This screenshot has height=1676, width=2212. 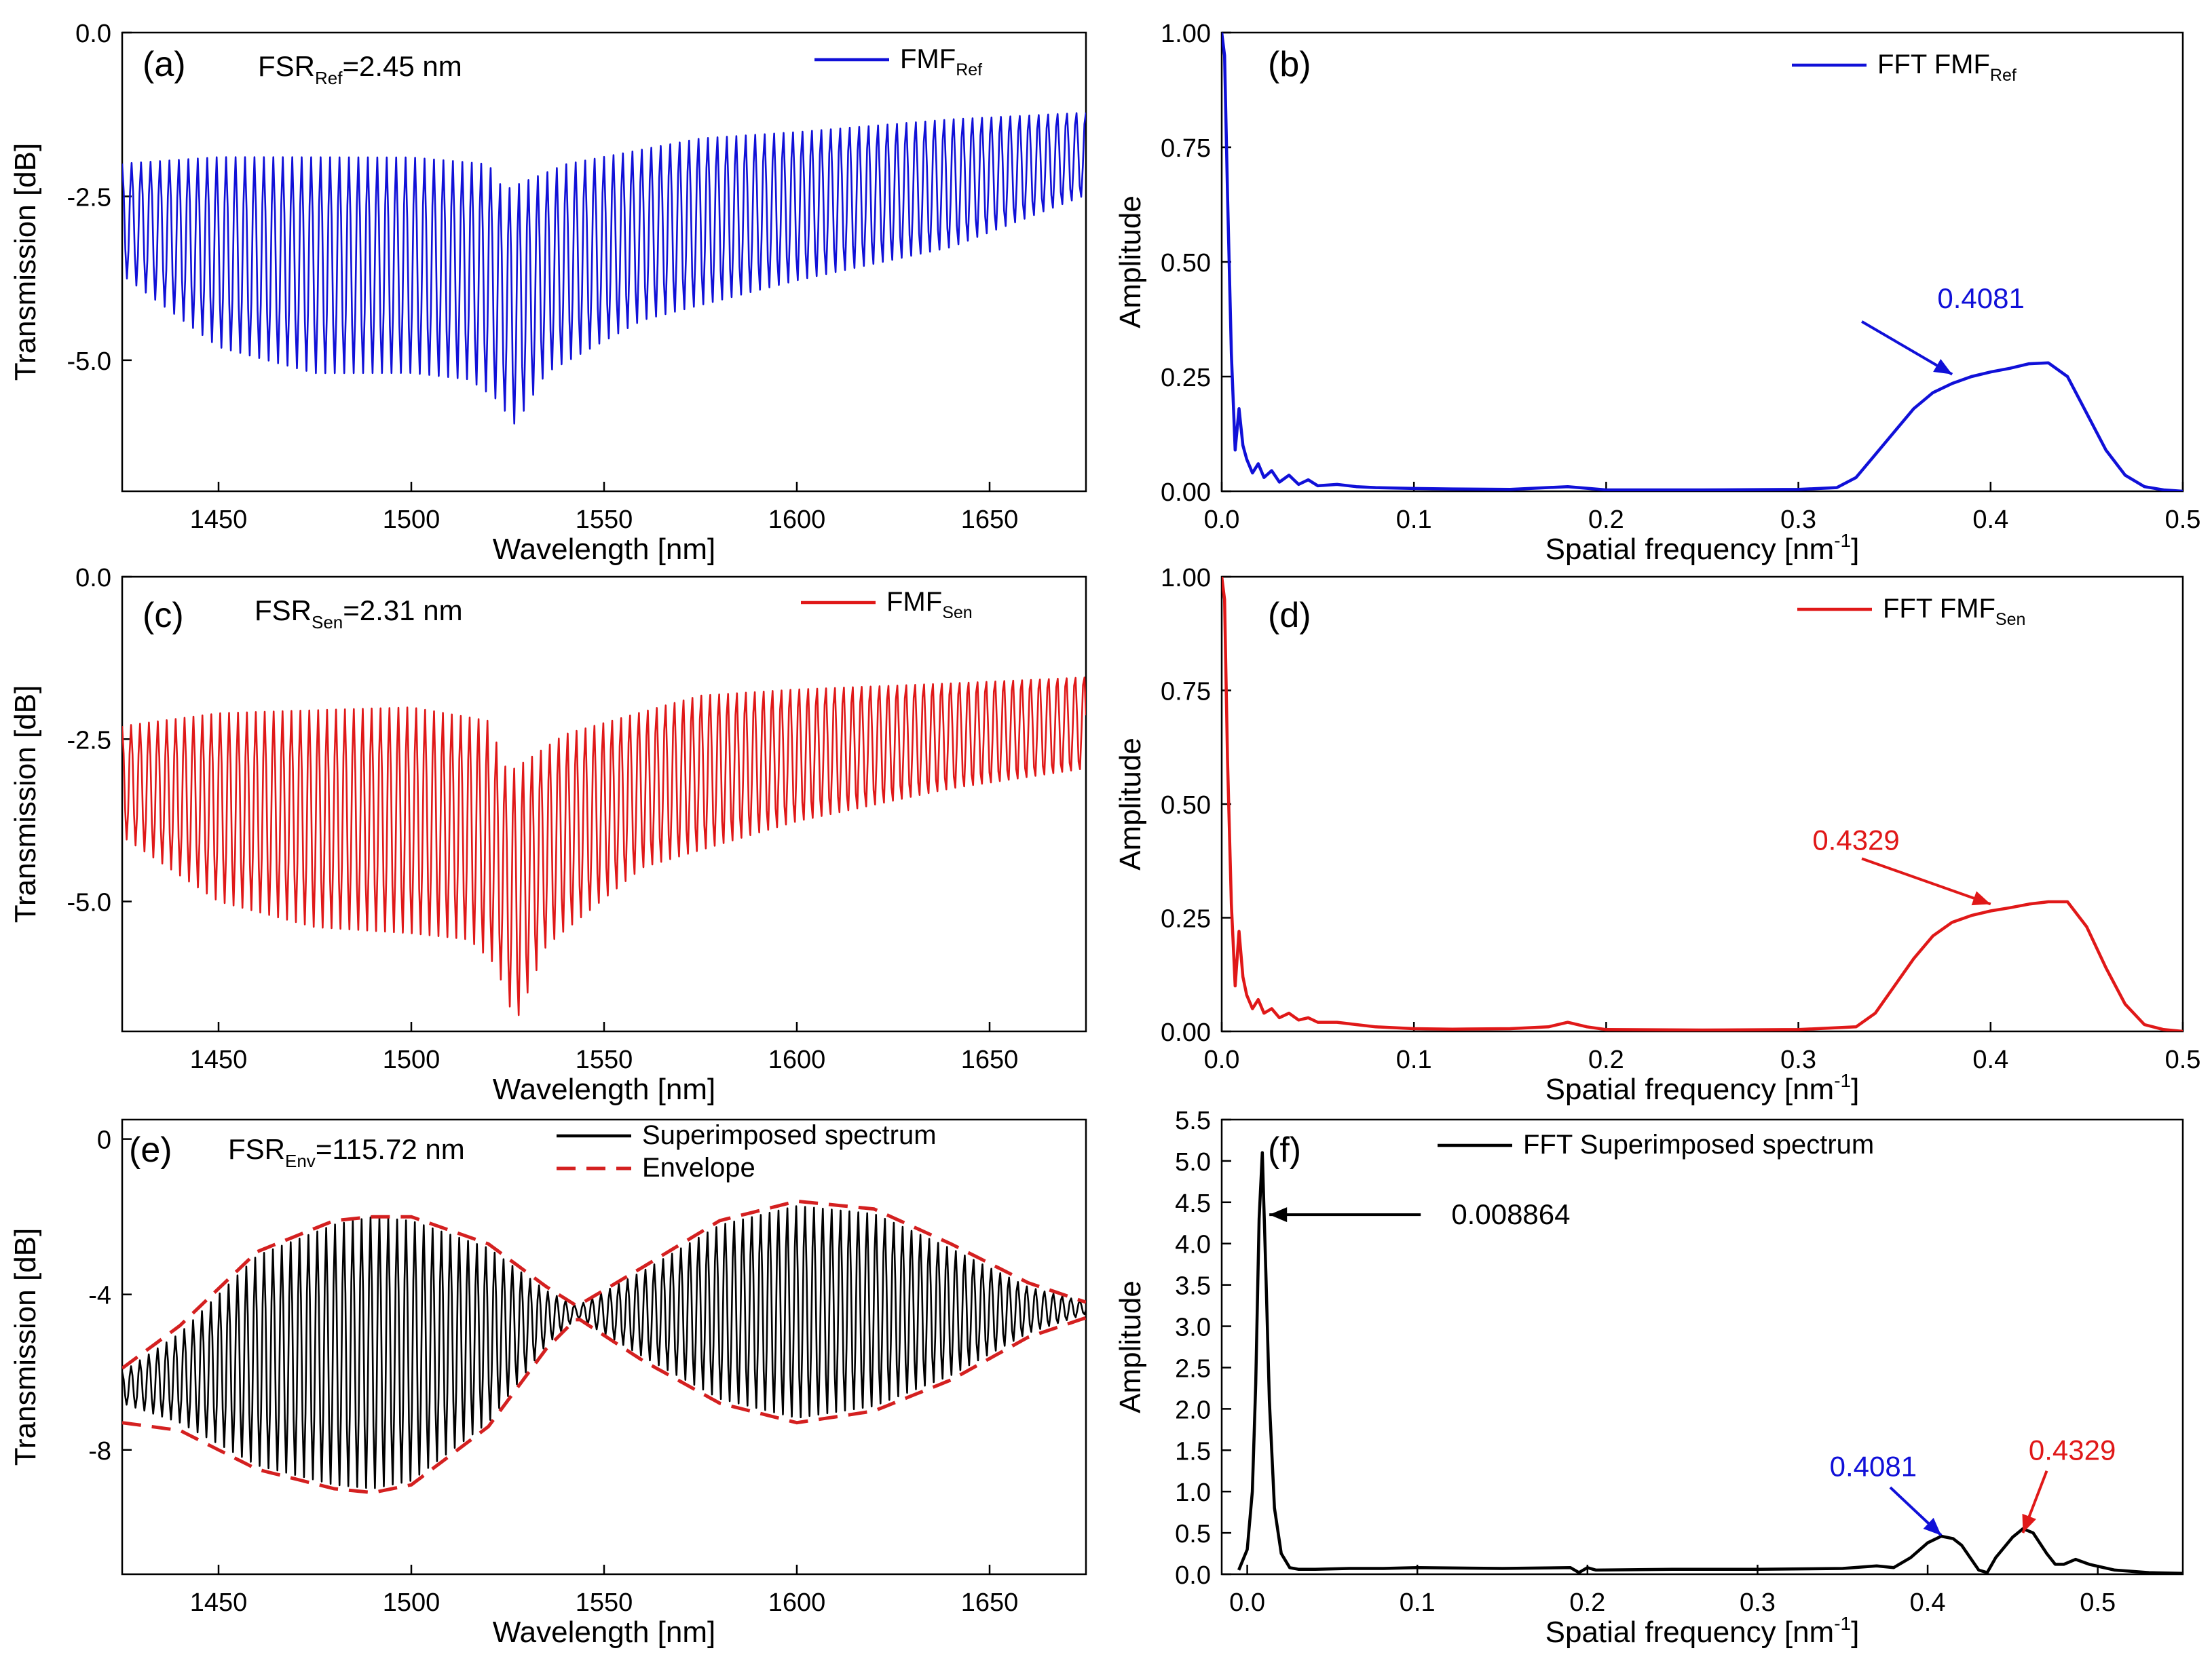 I want to click on y-tick-label: 4.0, so click(x=1193, y=1245).